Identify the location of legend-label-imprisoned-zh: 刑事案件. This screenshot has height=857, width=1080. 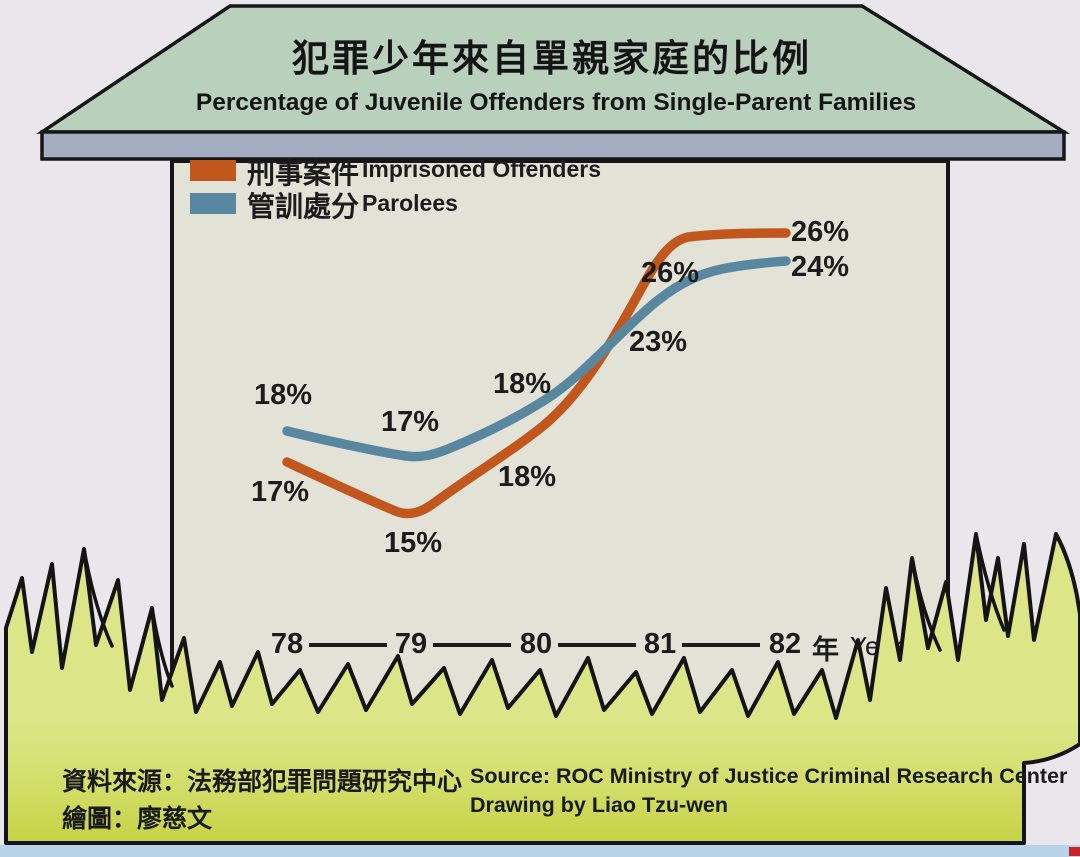
(303, 173).